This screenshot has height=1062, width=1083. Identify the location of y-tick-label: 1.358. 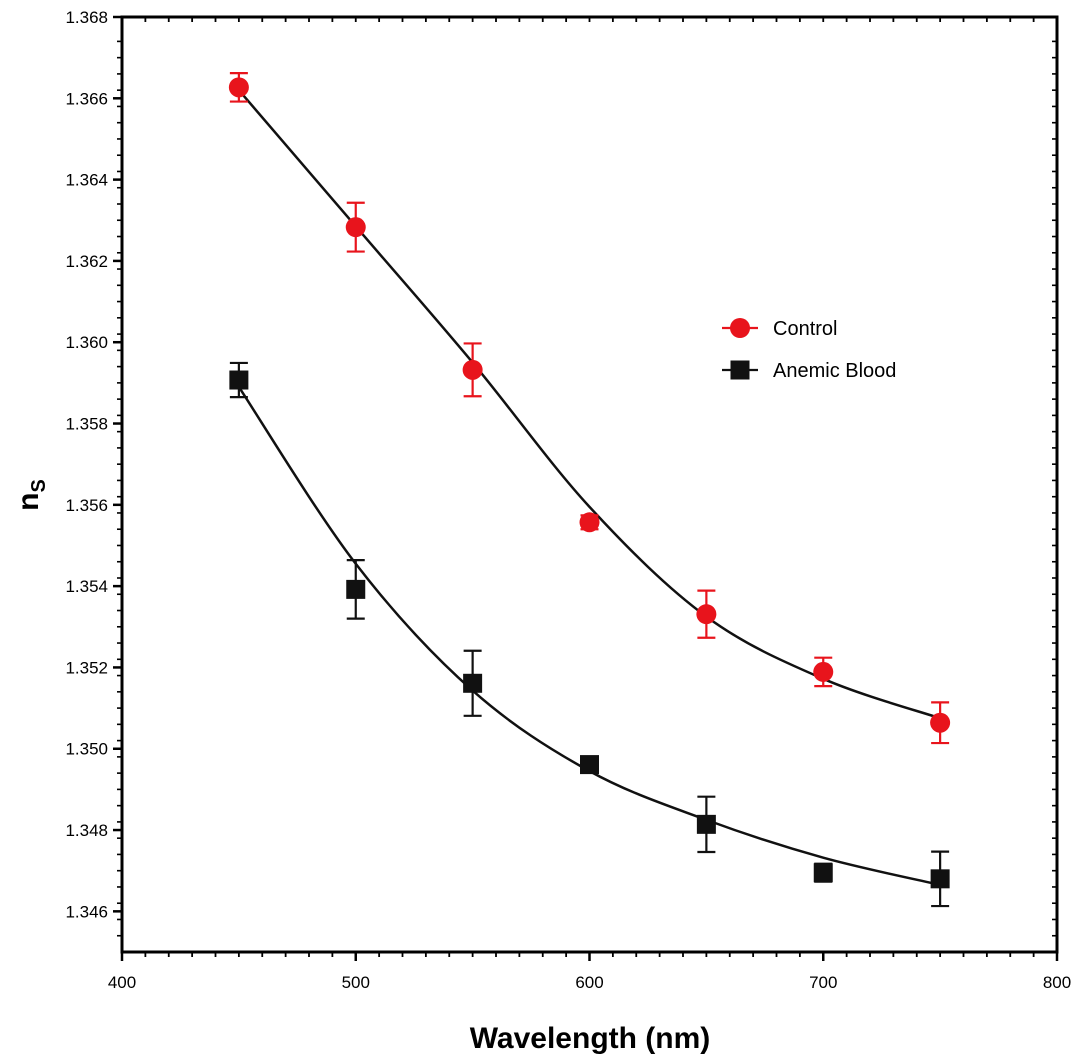
(86, 424).